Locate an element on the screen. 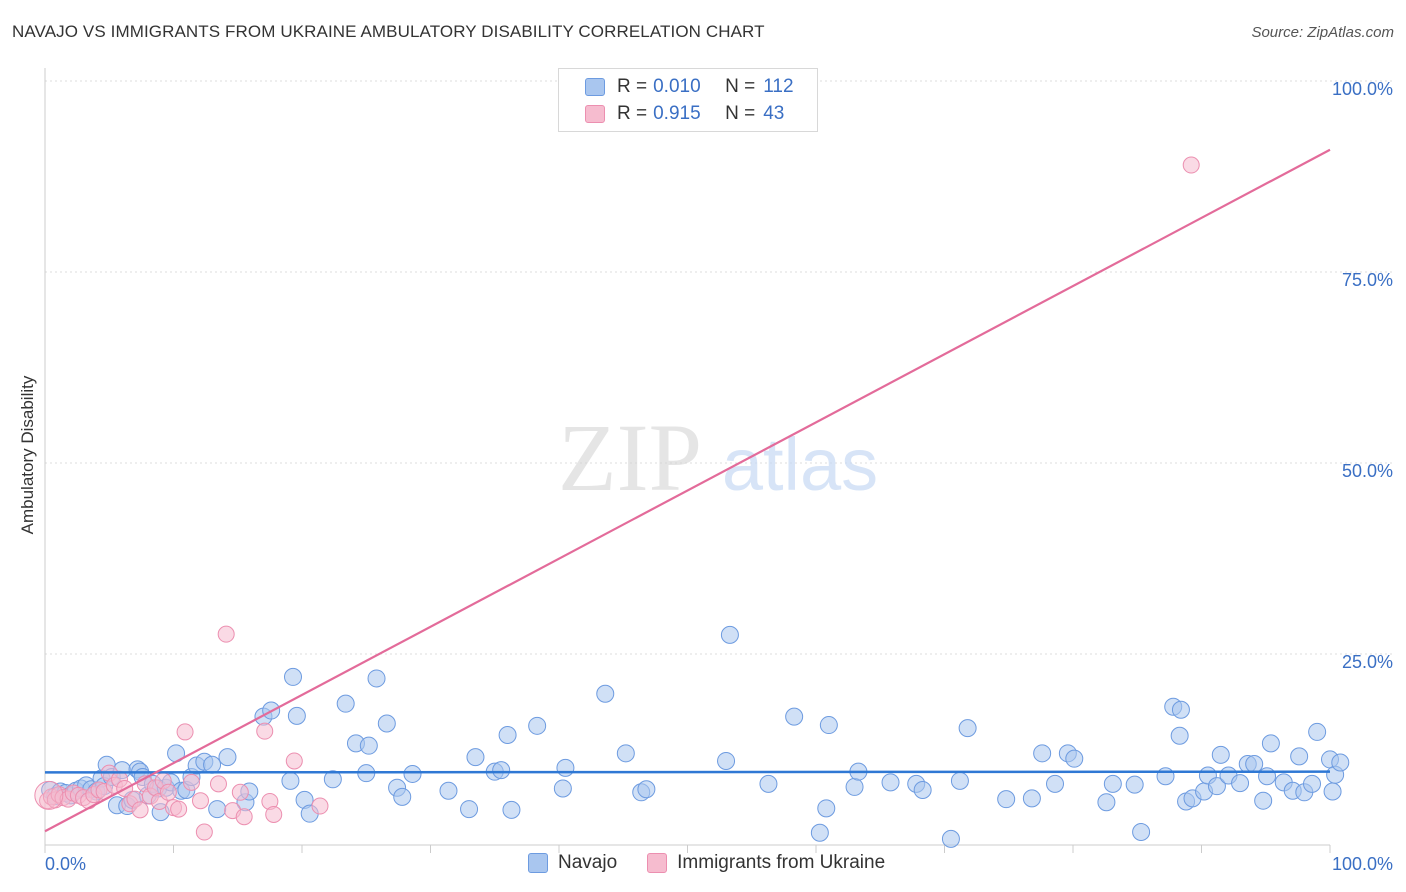  series-label-ukraine: Immigrants from Ukraine is located at coordinates (781, 862).